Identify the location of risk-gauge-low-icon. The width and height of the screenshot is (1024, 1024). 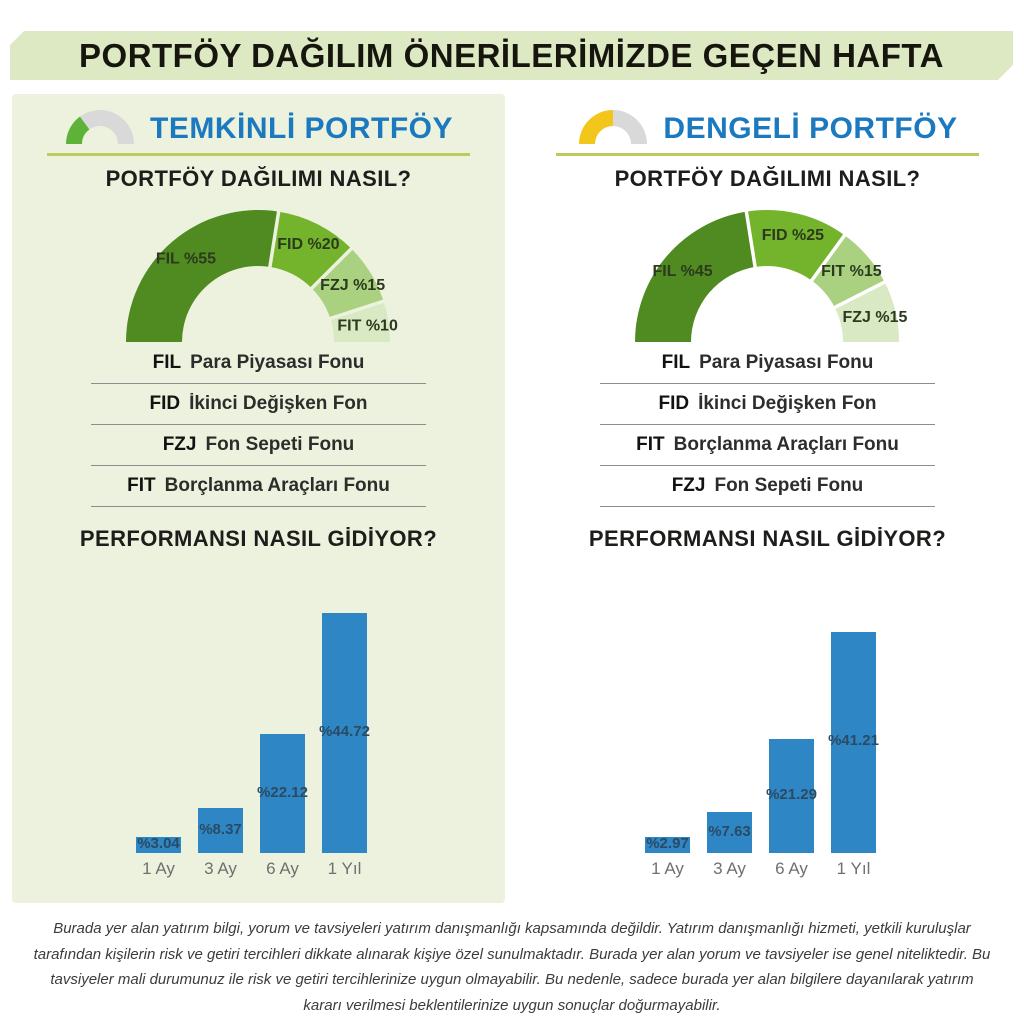
(100, 126).